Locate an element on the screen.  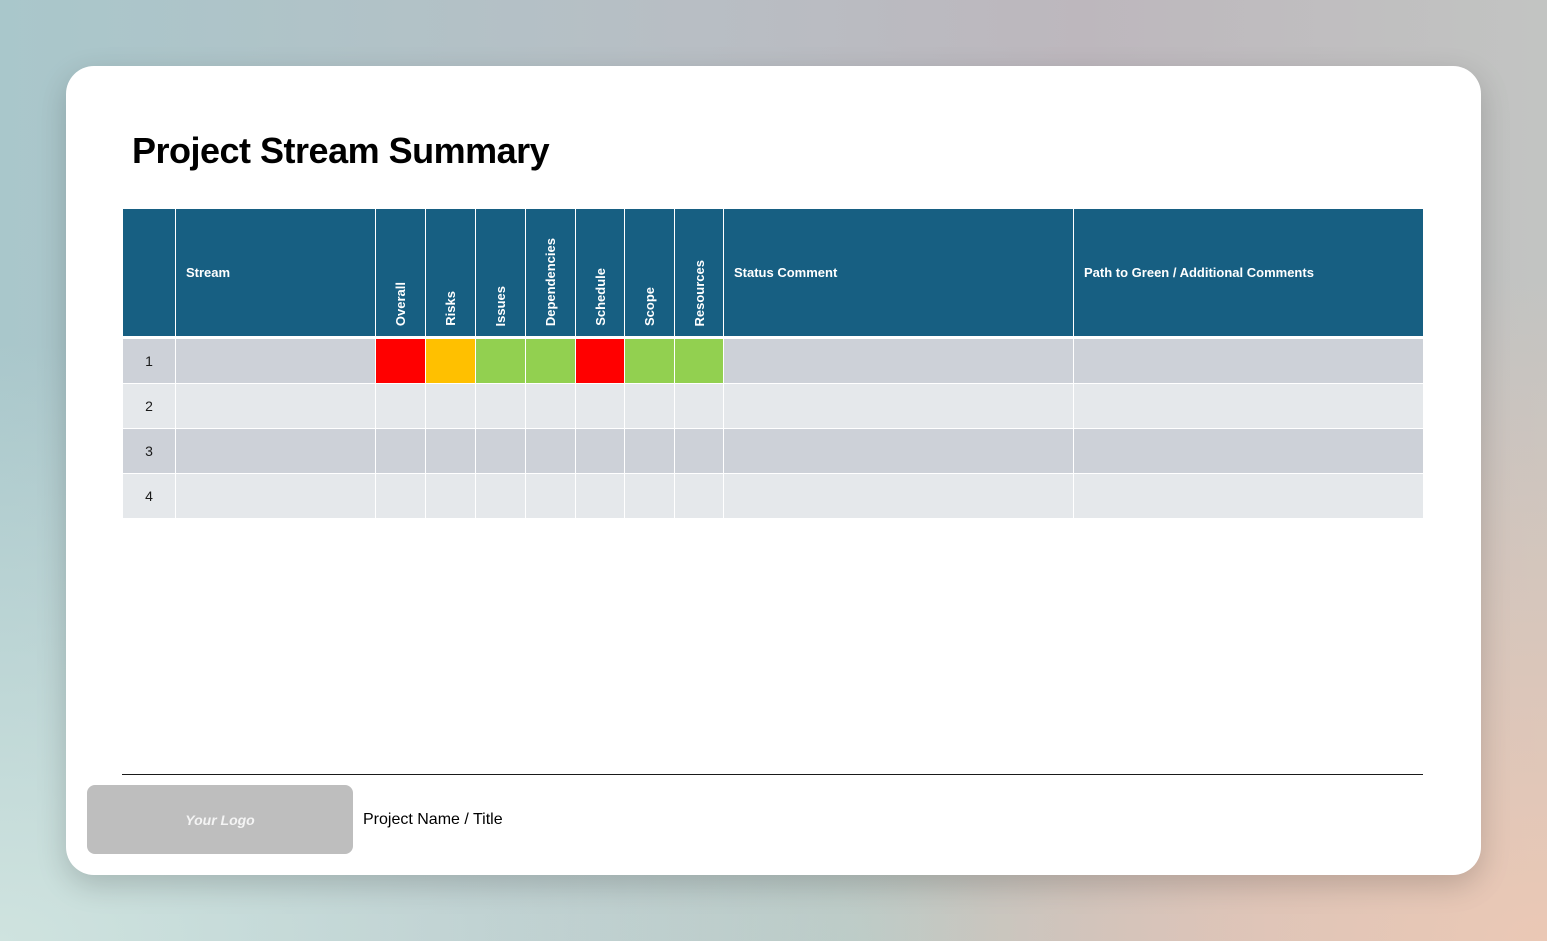
header-dependencies: Dependencies is located at coordinates (550, 273).